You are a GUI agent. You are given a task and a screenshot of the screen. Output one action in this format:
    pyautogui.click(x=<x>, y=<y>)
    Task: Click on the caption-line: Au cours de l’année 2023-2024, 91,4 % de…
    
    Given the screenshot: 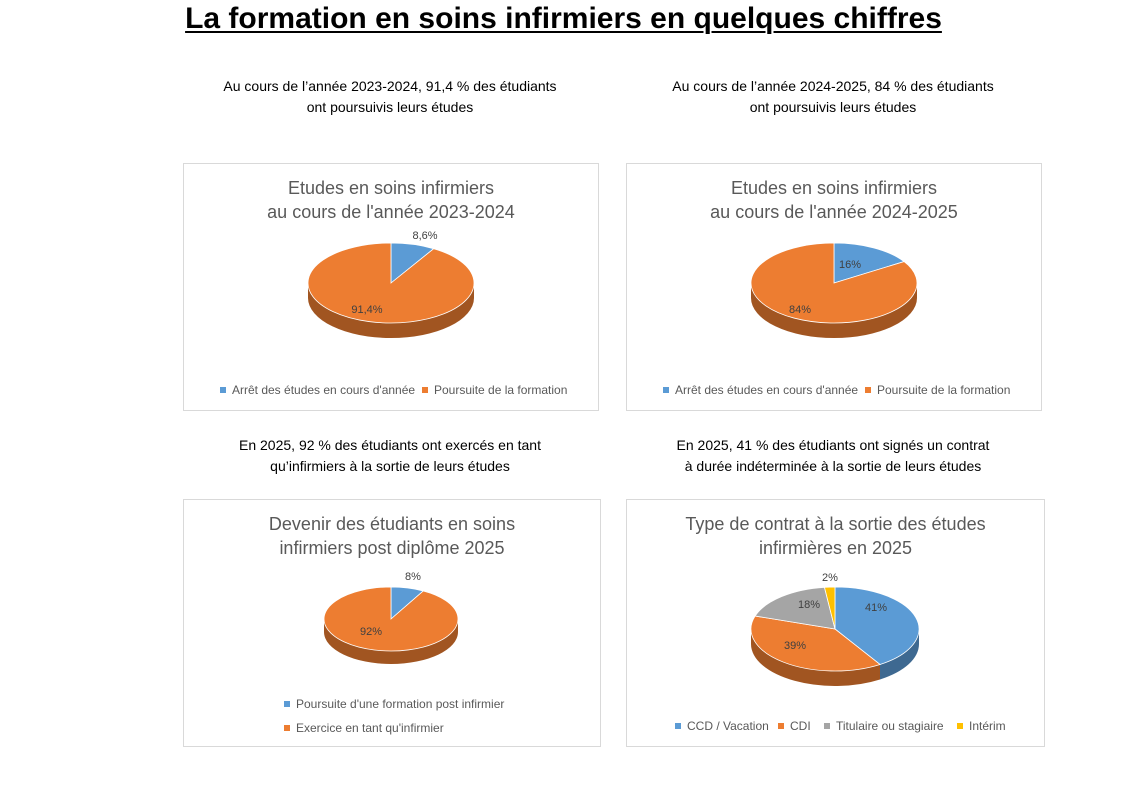 What is the action you would take?
    pyautogui.click(x=390, y=86)
    